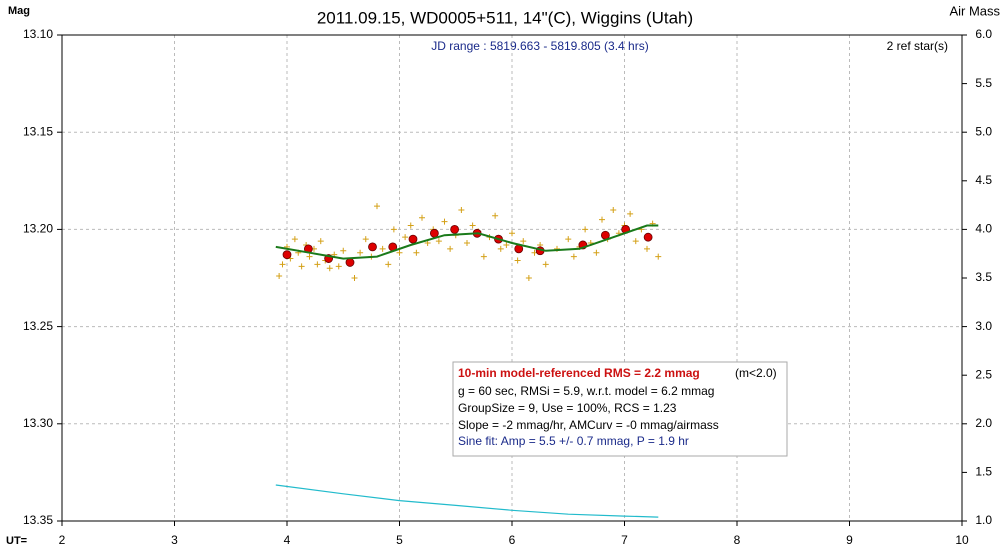  What do you see at coordinates (983, 326) in the screenshot?
I see `y2-tick-label: 3.0` at bounding box center [983, 326].